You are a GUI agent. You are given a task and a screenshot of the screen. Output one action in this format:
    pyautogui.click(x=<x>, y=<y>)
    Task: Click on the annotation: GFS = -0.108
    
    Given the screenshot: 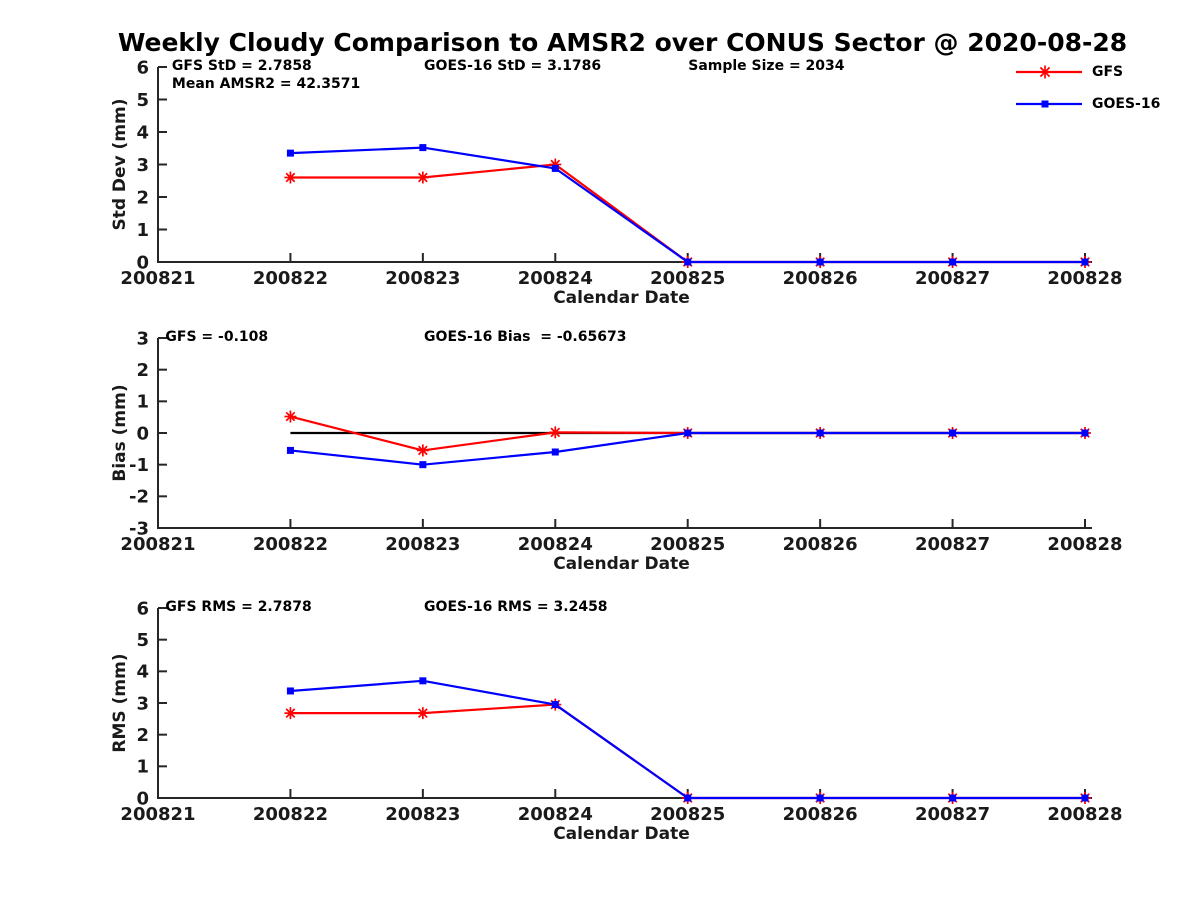 What is the action you would take?
    pyautogui.click(x=216, y=337)
    